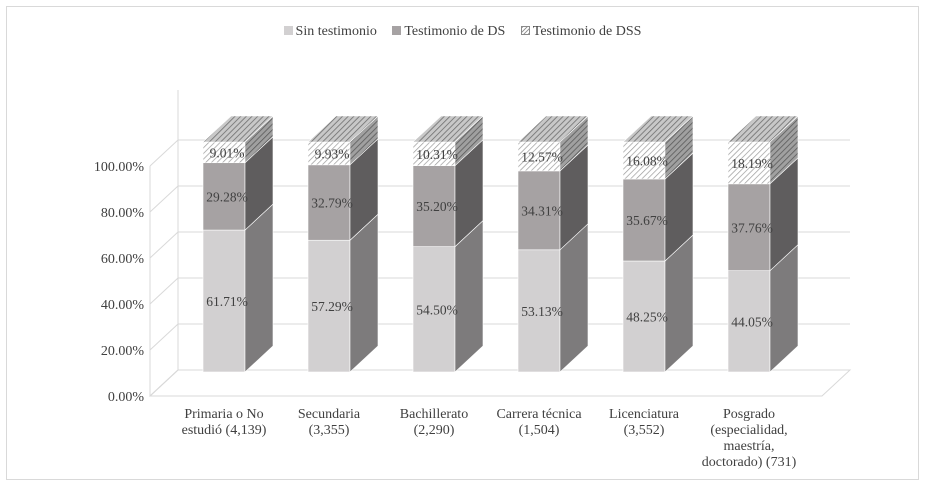 The height and width of the screenshot is (486, 925). I want to click on legend-label-testimonio-dss: Testimonio de DSS, so click(587, 31).